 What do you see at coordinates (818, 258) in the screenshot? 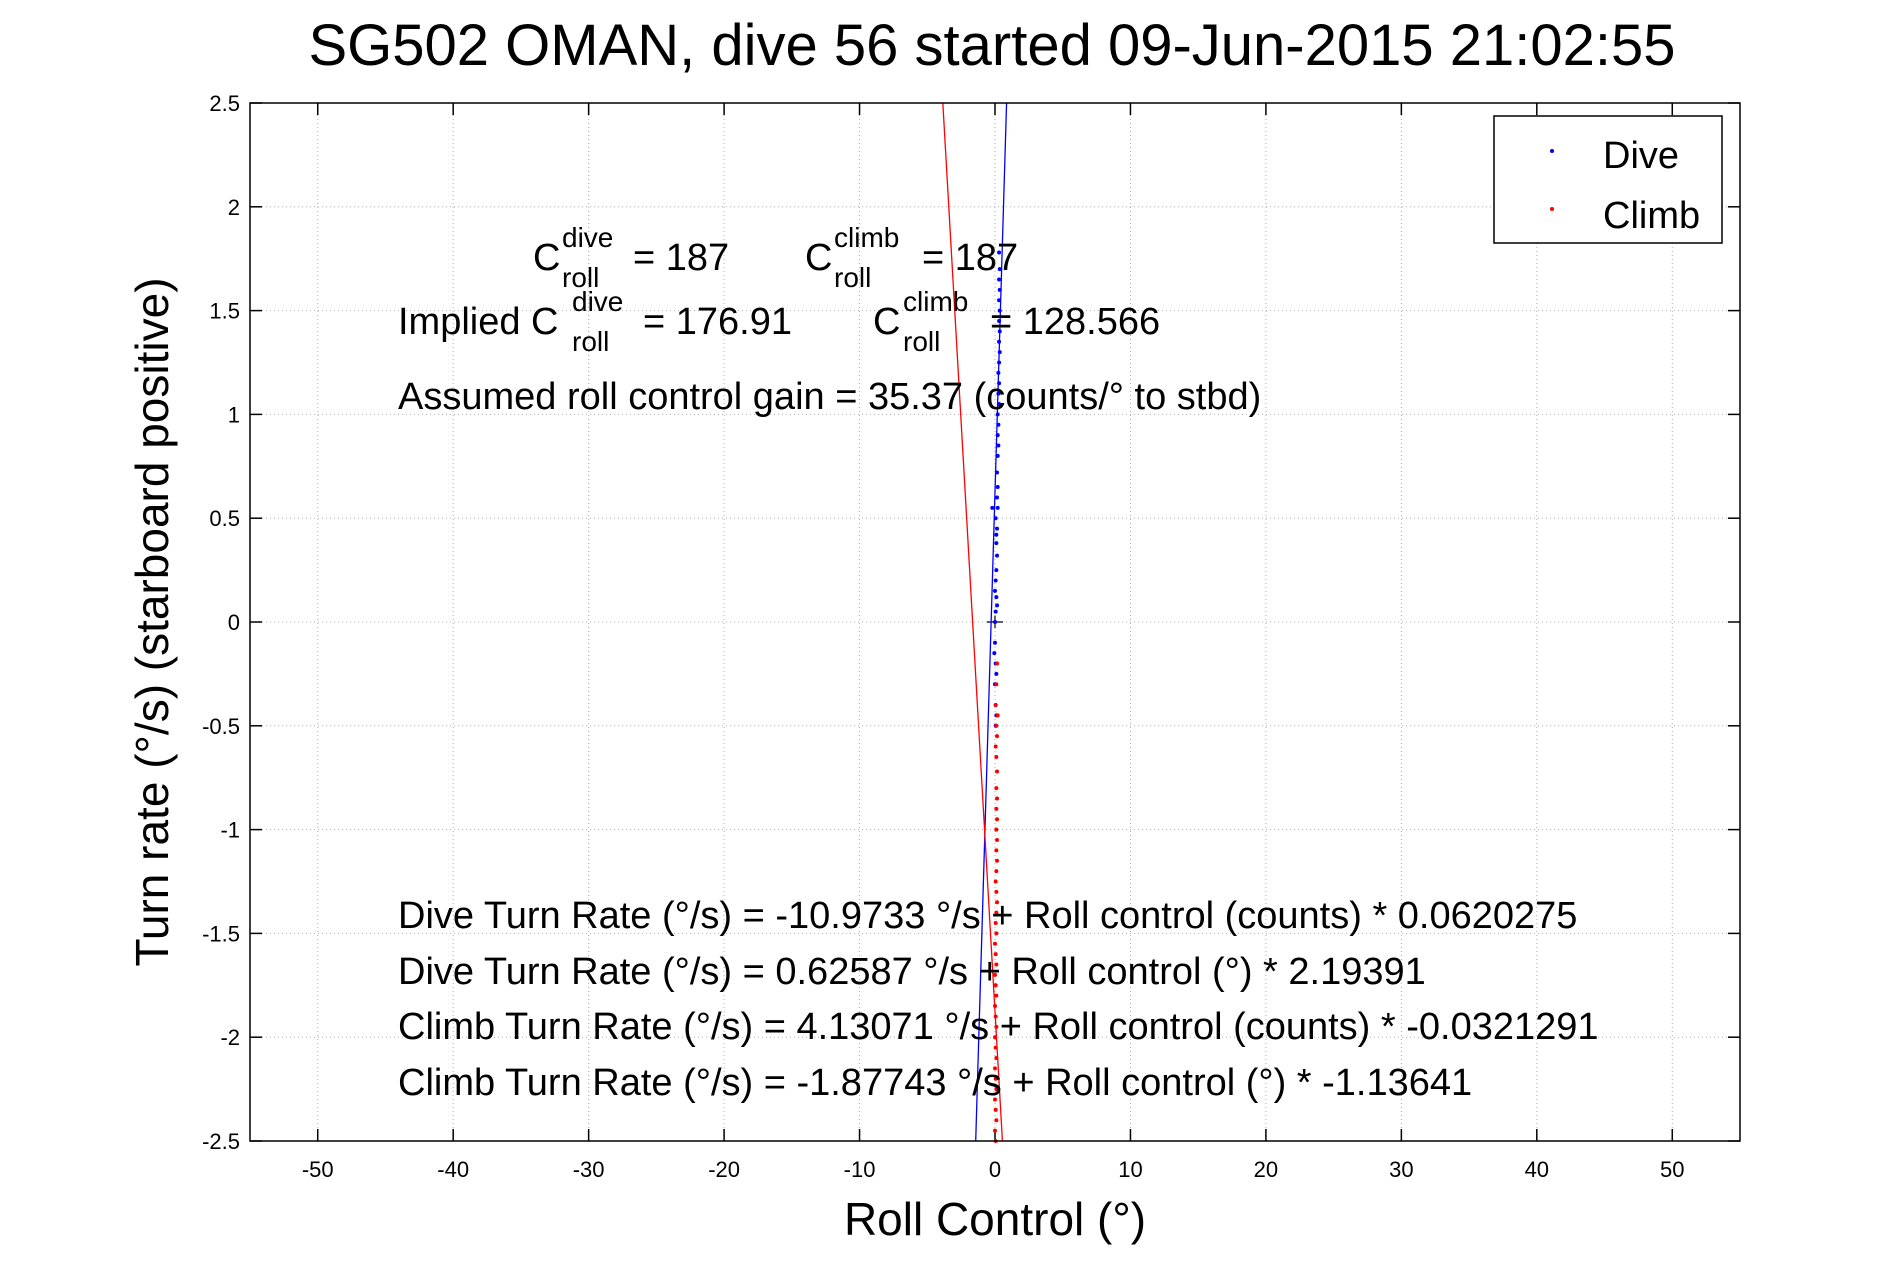
I see `c-roll-climb-label: C` at bounding box center [818, 258].